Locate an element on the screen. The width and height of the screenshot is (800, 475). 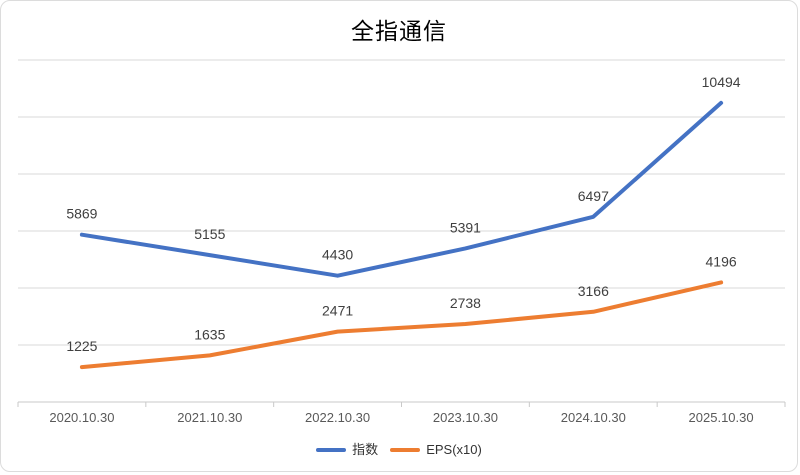
data-label: 3166 is located at coordinates (593, 291).